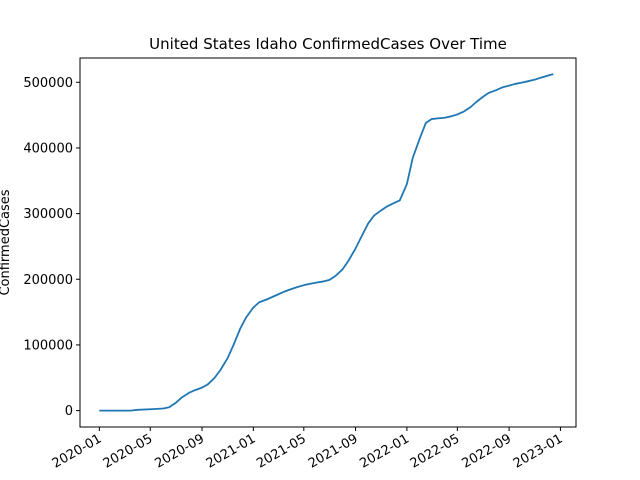  What do you see at coordinates (48, 148) in the screenshot?
I see `y-tick-label: 400000` at bounding box center [48, 148].